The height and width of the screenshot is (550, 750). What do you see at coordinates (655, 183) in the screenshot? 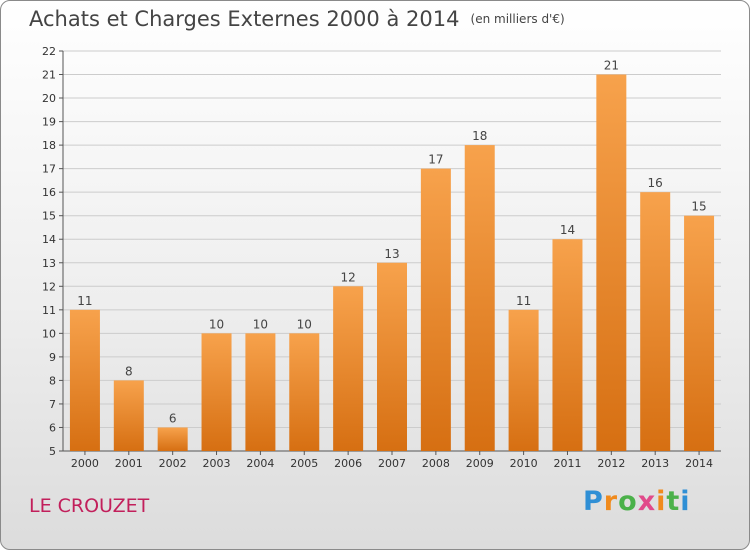
I see `bar-value-label: 16` at bounding box center [655, 183].